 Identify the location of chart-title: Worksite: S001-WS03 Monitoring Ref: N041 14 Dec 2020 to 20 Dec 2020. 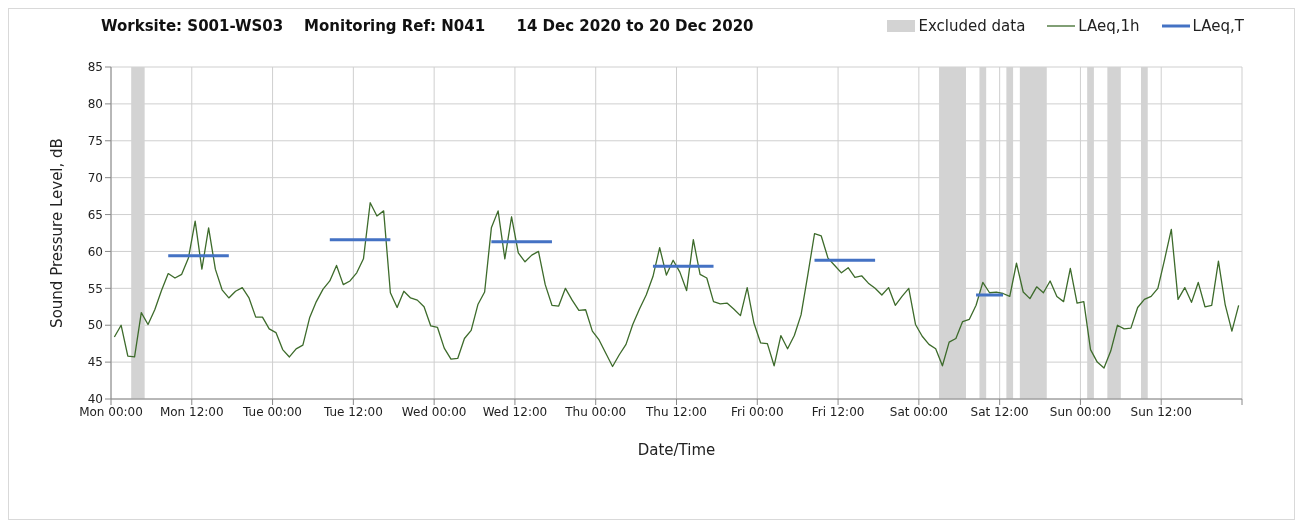
(427, 26).